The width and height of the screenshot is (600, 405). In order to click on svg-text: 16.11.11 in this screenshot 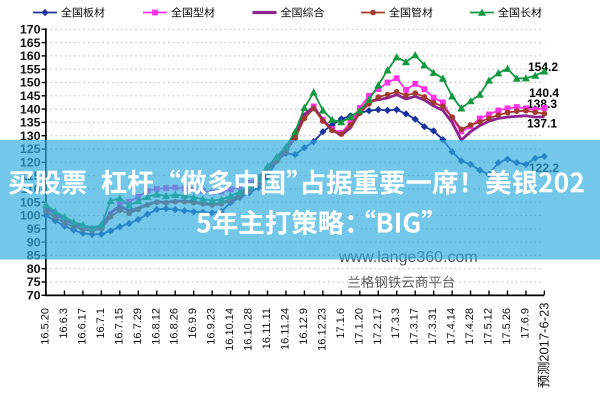, I will do `click(267, 328)`.